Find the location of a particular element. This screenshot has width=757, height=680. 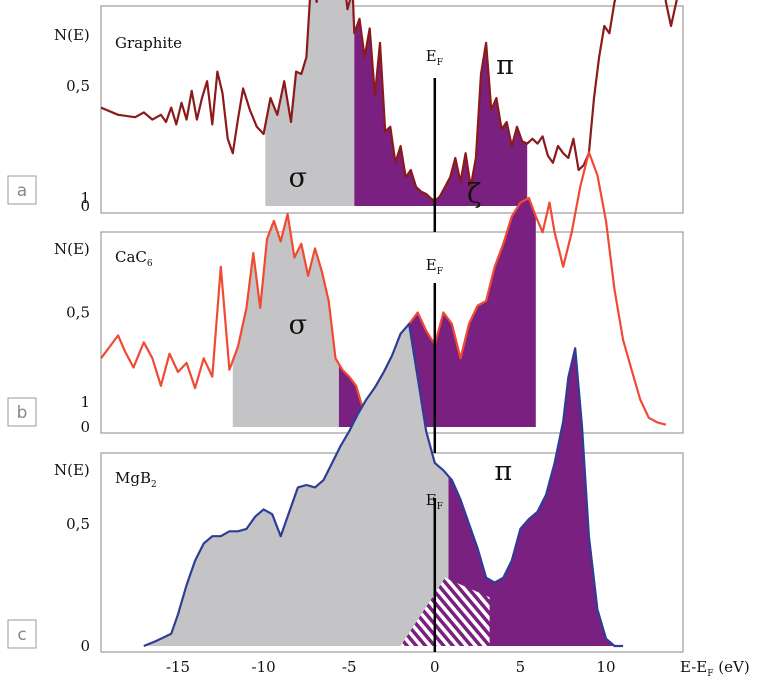

panel-tag: c is located at coordinates (21, 635).